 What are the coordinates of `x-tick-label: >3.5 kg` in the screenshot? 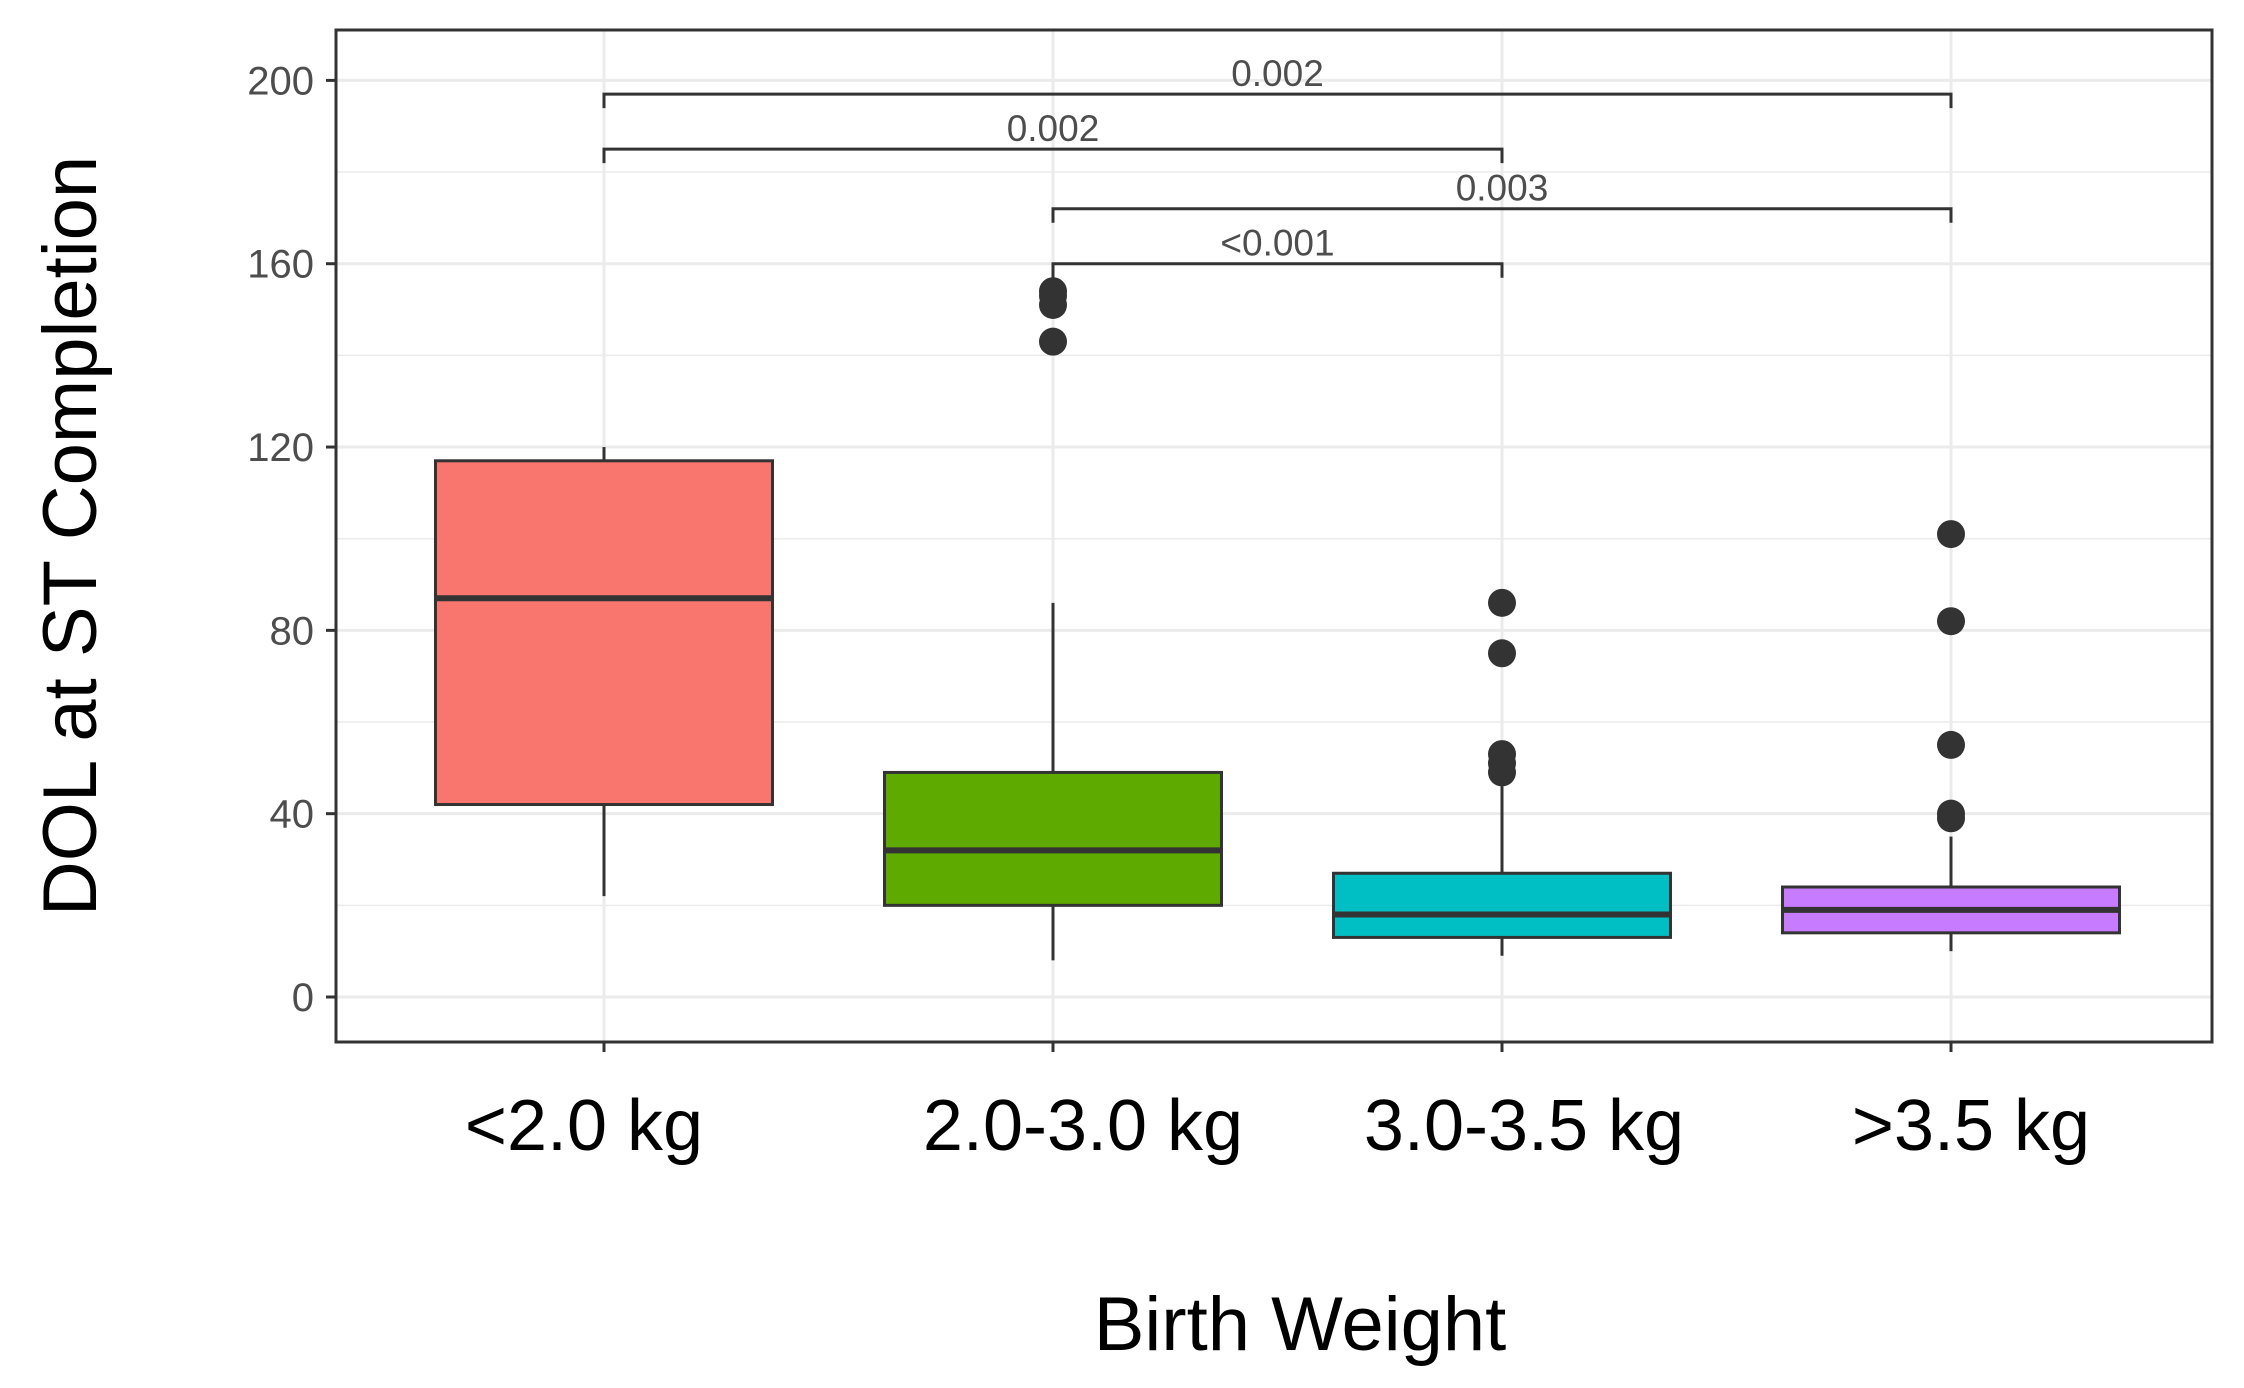 It's located at (1971, 1126).